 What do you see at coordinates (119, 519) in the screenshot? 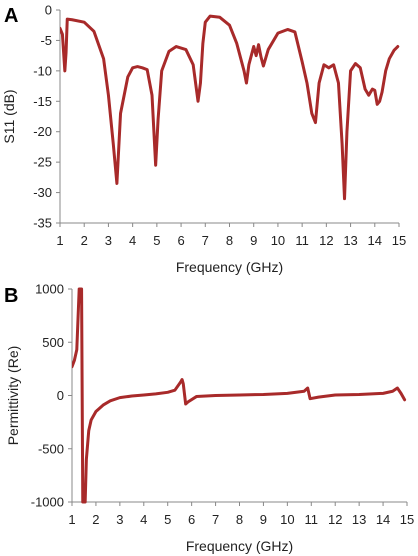
I see `chart-b-x-tick-label: 3` at bounding box center [119, 519].